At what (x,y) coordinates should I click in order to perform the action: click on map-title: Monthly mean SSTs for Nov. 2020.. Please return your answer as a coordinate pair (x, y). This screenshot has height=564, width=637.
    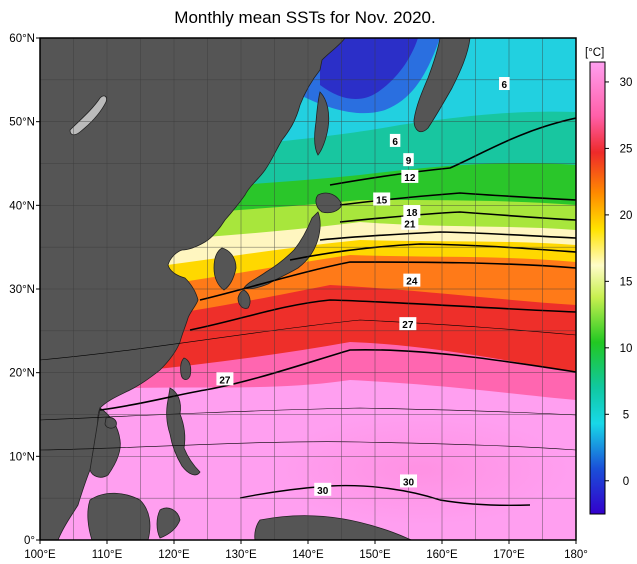
    Looking at the image, I should click on (305, 17).